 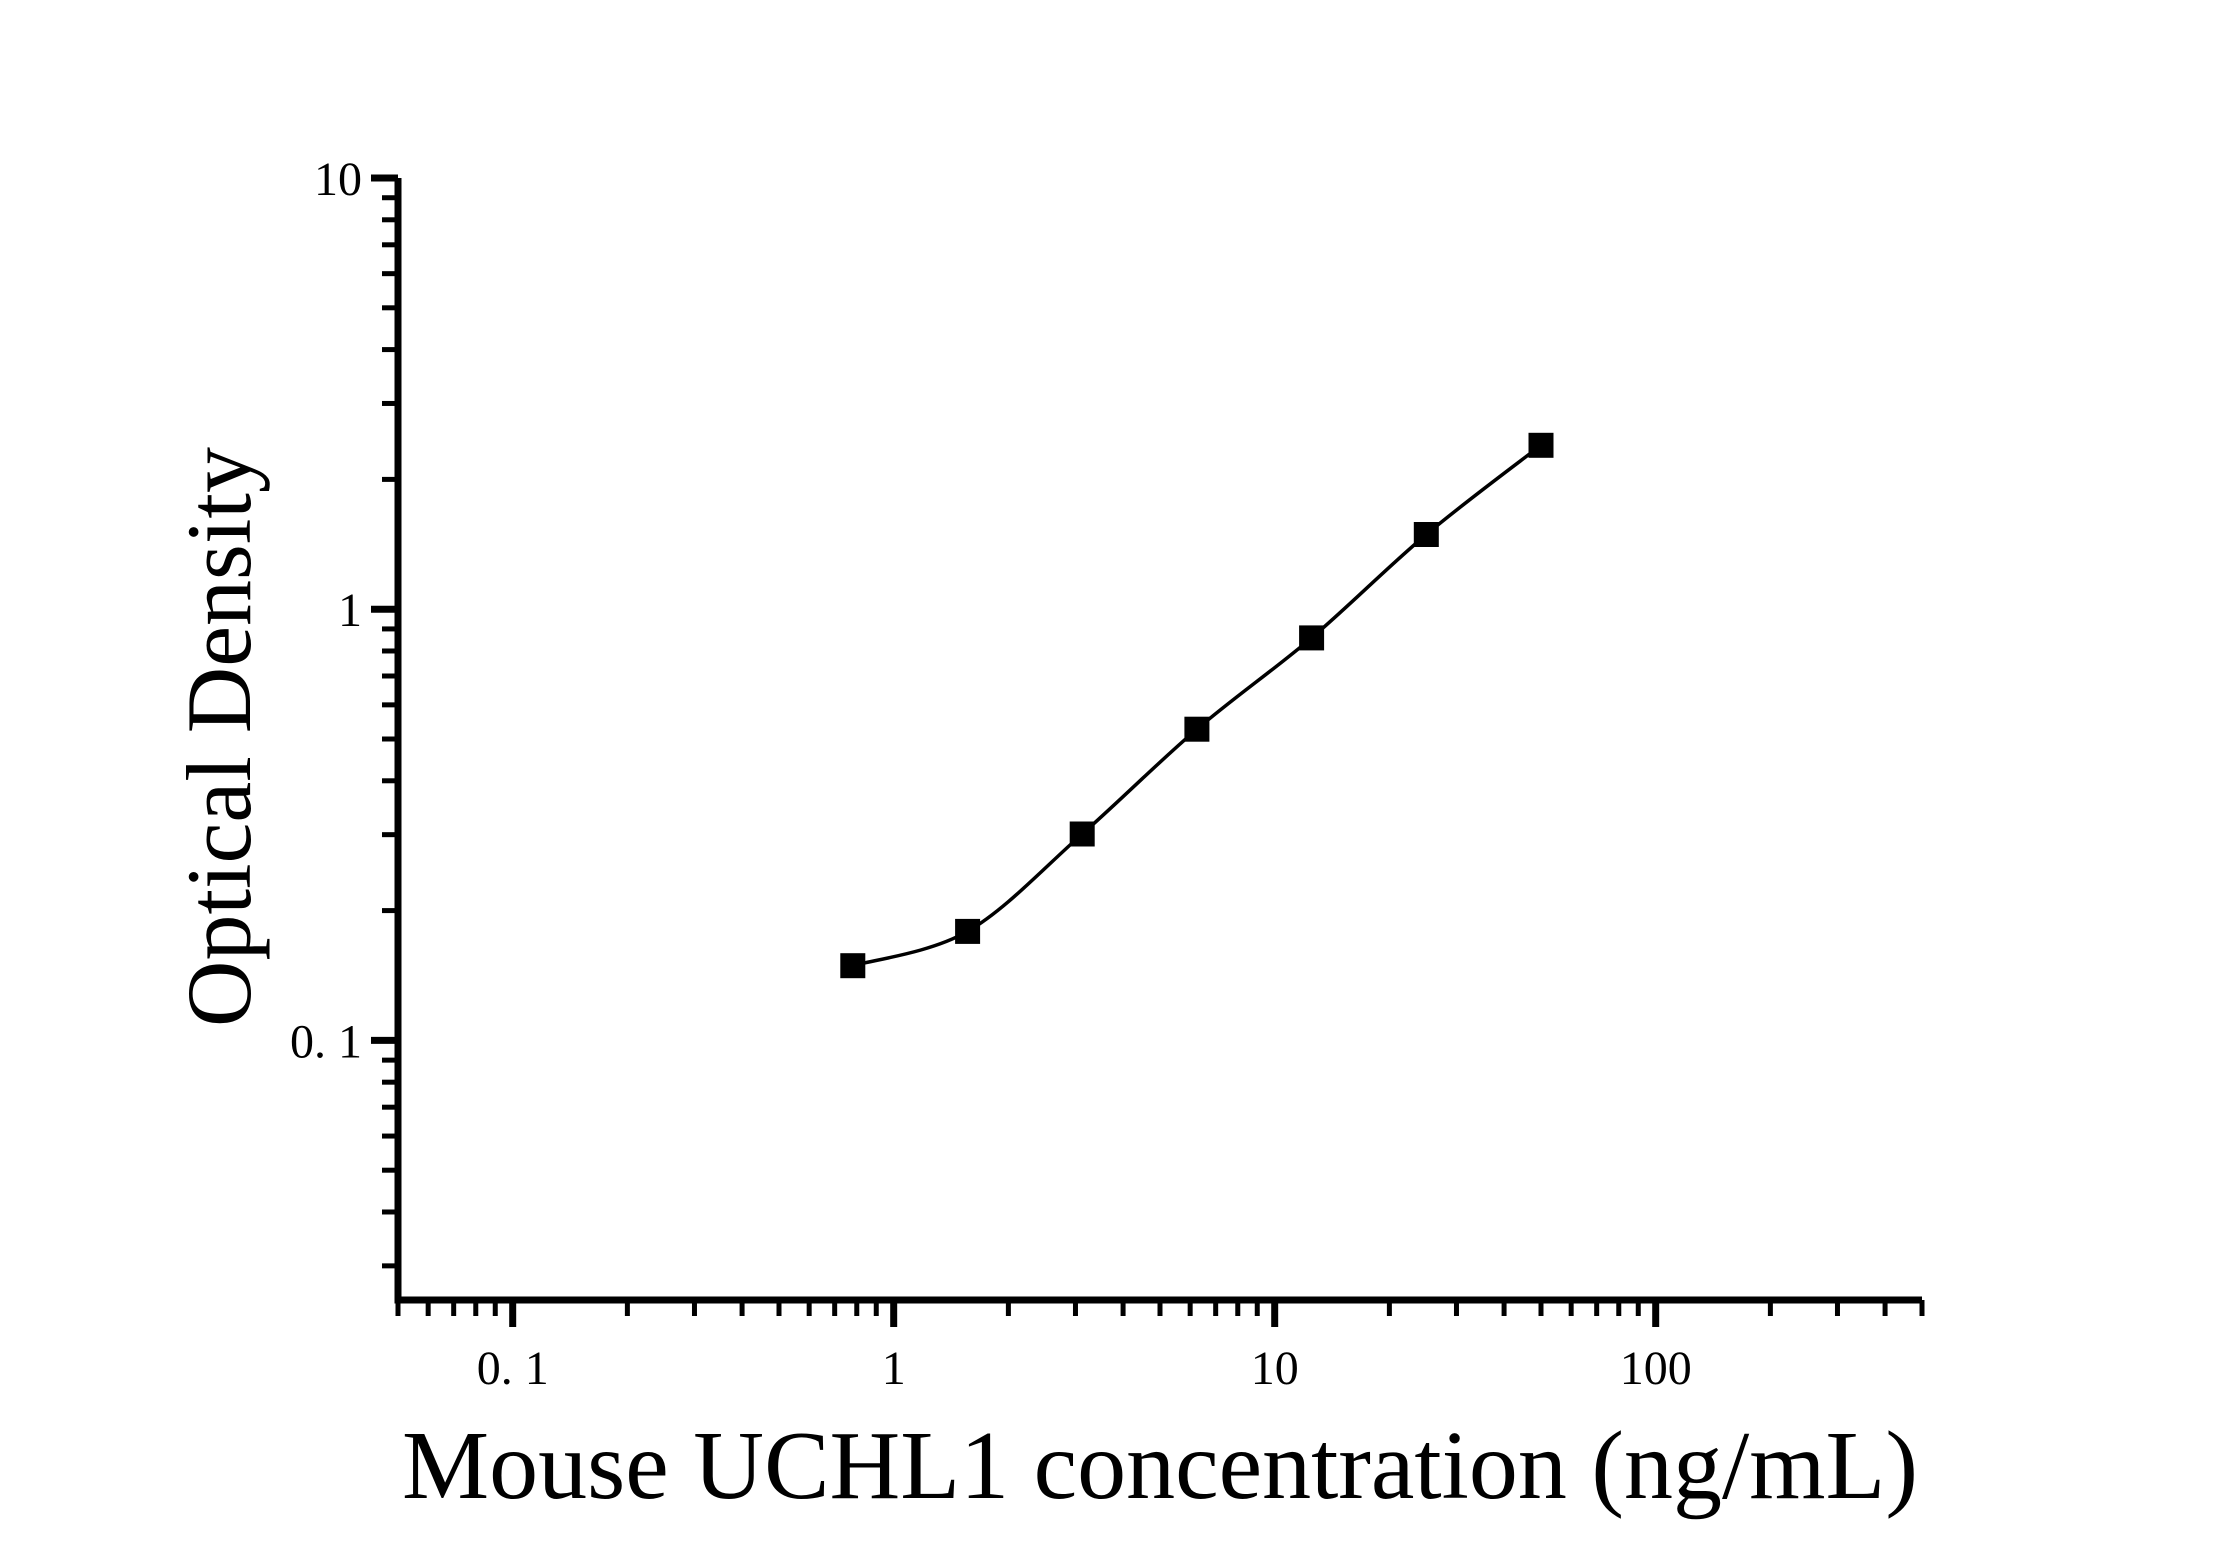 What do you see at coordinates (513, 1368) in the screenshot?
I see `x-tick-label: 0. 1` at bounding box center [513, 1368].